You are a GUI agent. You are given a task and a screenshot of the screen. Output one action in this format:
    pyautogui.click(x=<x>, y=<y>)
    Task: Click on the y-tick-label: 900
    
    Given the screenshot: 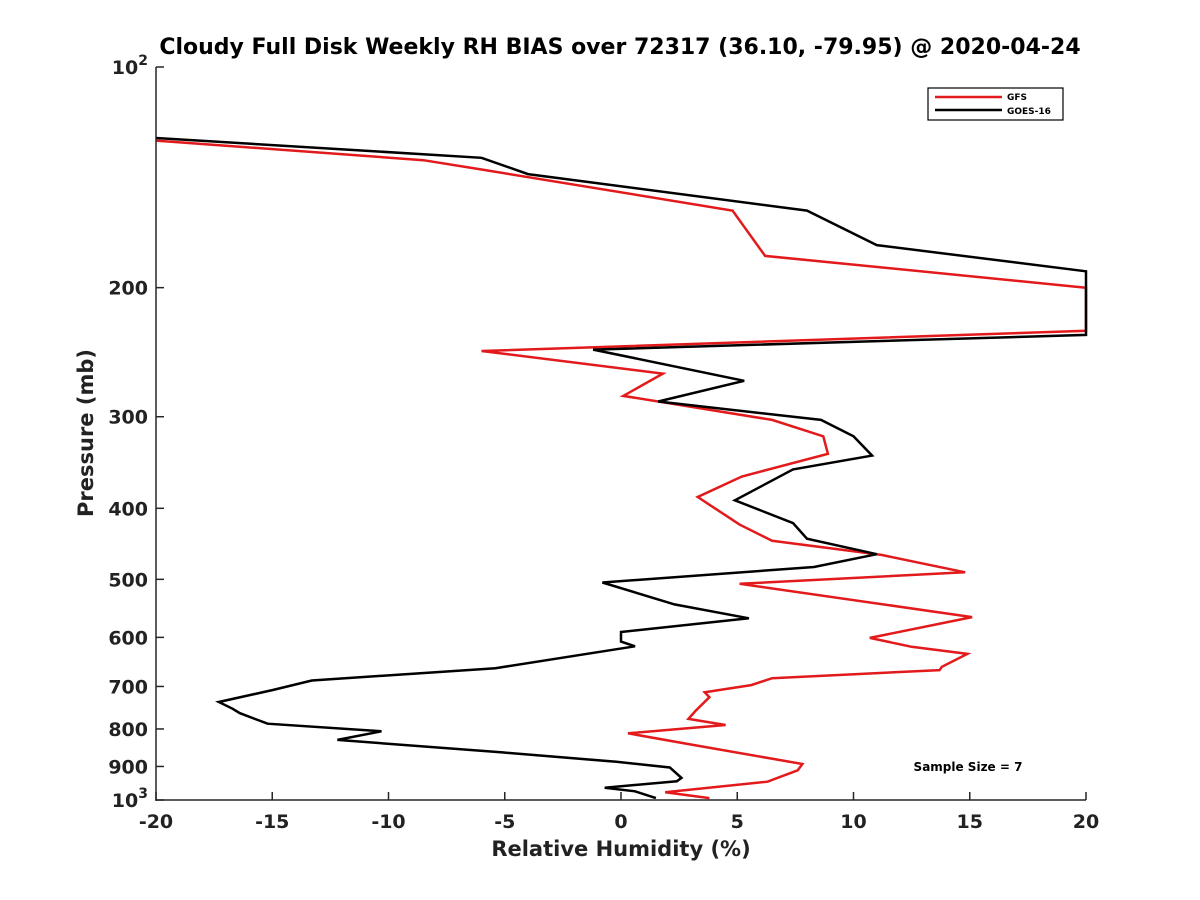 What is the action you would take?
    pyautogui.click(x=128, y=767)
    